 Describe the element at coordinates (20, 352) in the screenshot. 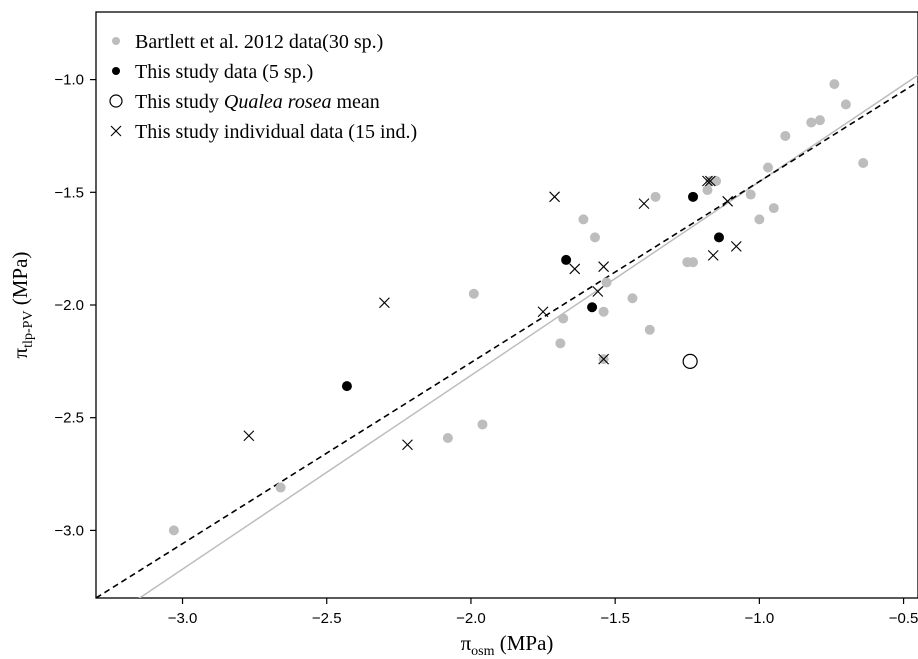

I see `y-axis-symbol: π` at that location.